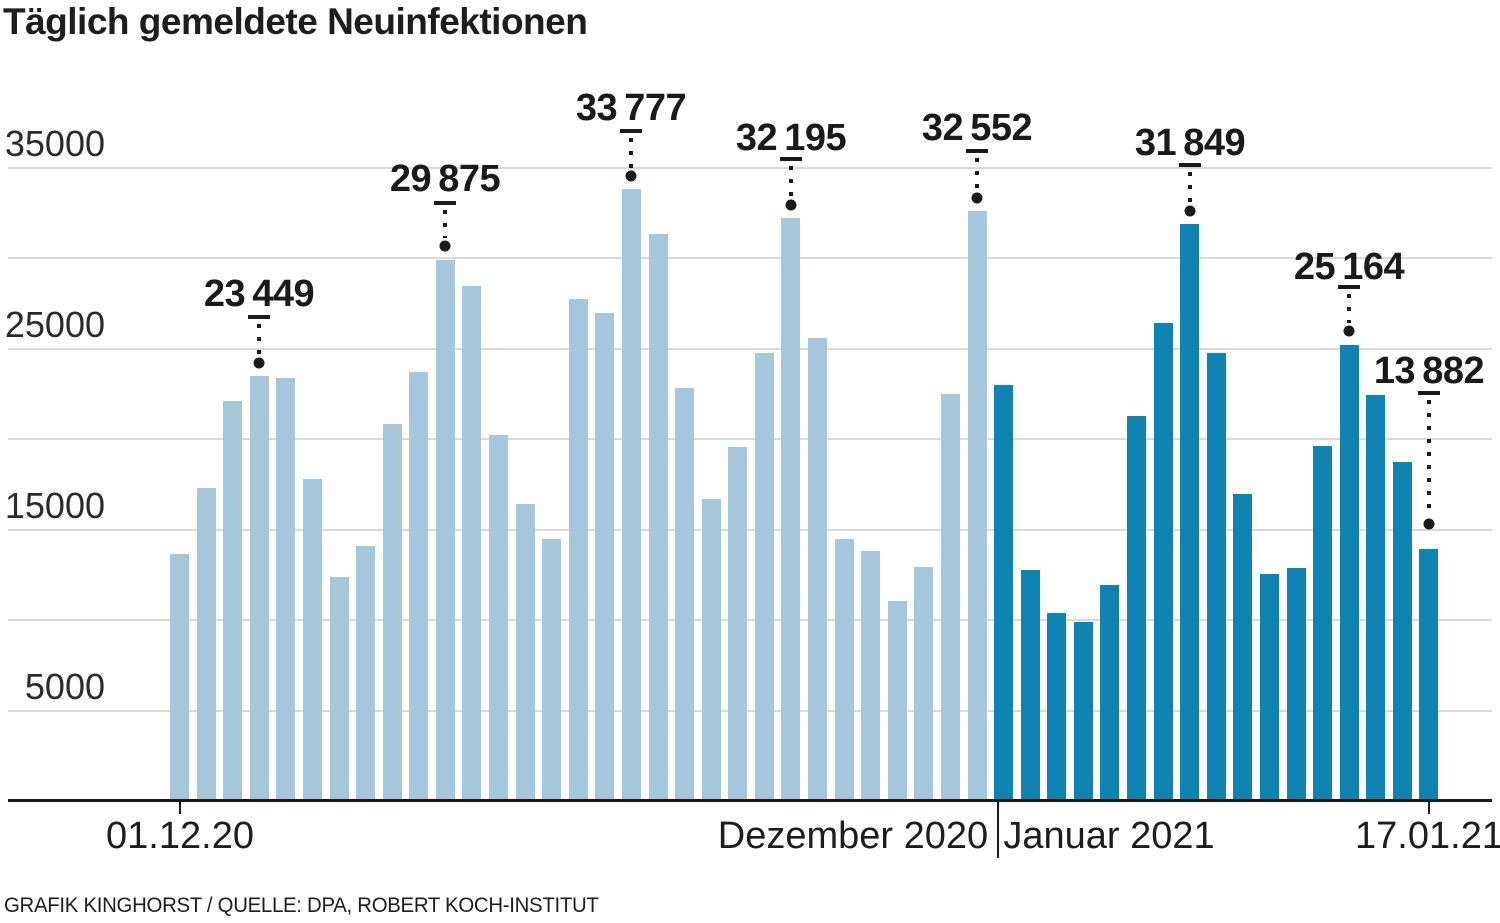 This screenshot has height=923, width=1500. I want to click on bar-11.12.20, so click(445, 530).